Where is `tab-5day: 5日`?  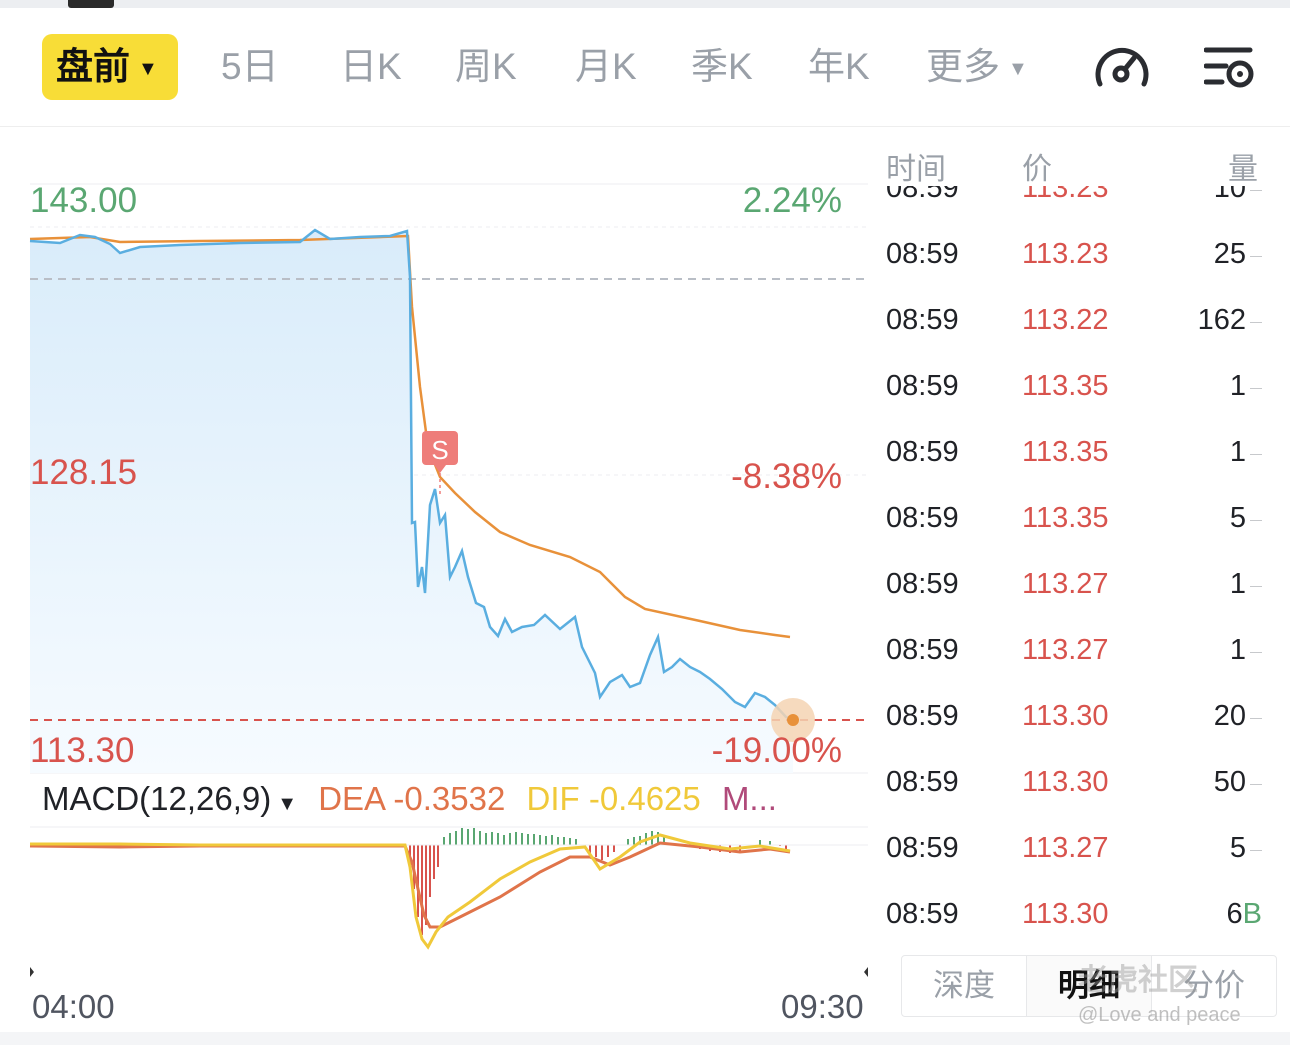 tab-5day: 5日 is located at coordinates (250, 66).